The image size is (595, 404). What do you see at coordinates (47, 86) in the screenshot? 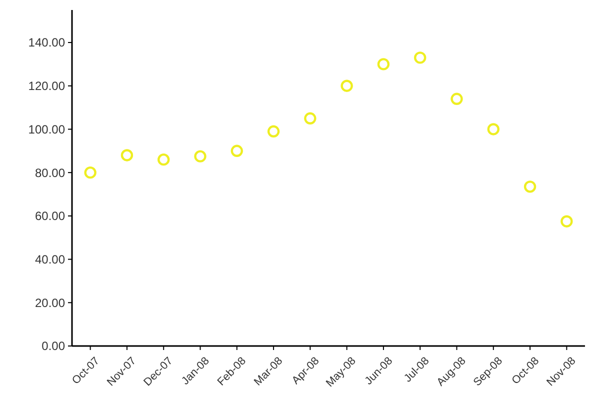
I see `y-tick-label: 120.00` at bounding box center [47, 86].